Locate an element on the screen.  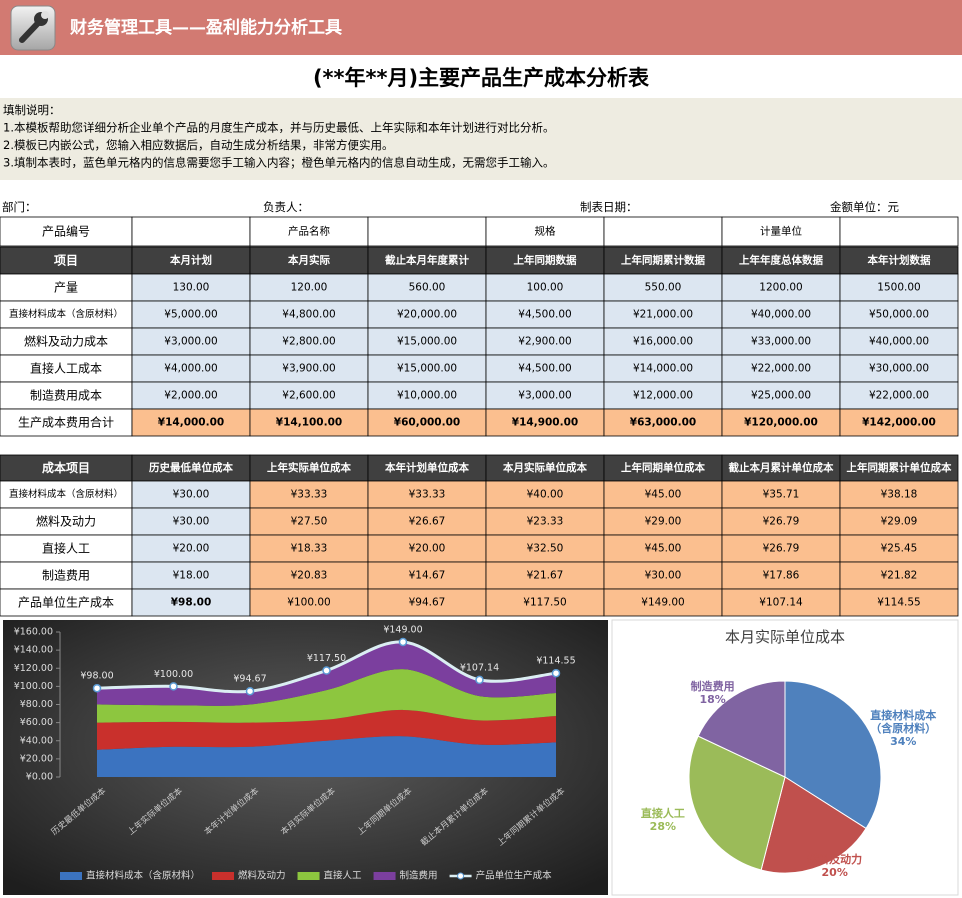
y-tick-label: ¥80.00 is located at coordinates (36, 704).